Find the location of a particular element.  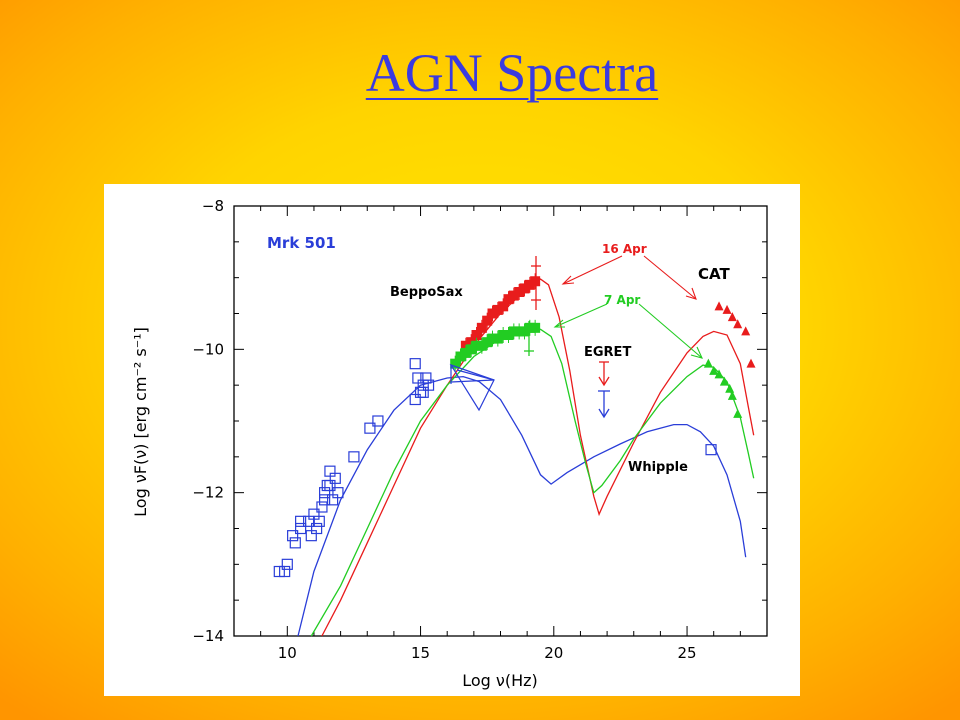

xray-bowtie is located at coordinates (472, 387).